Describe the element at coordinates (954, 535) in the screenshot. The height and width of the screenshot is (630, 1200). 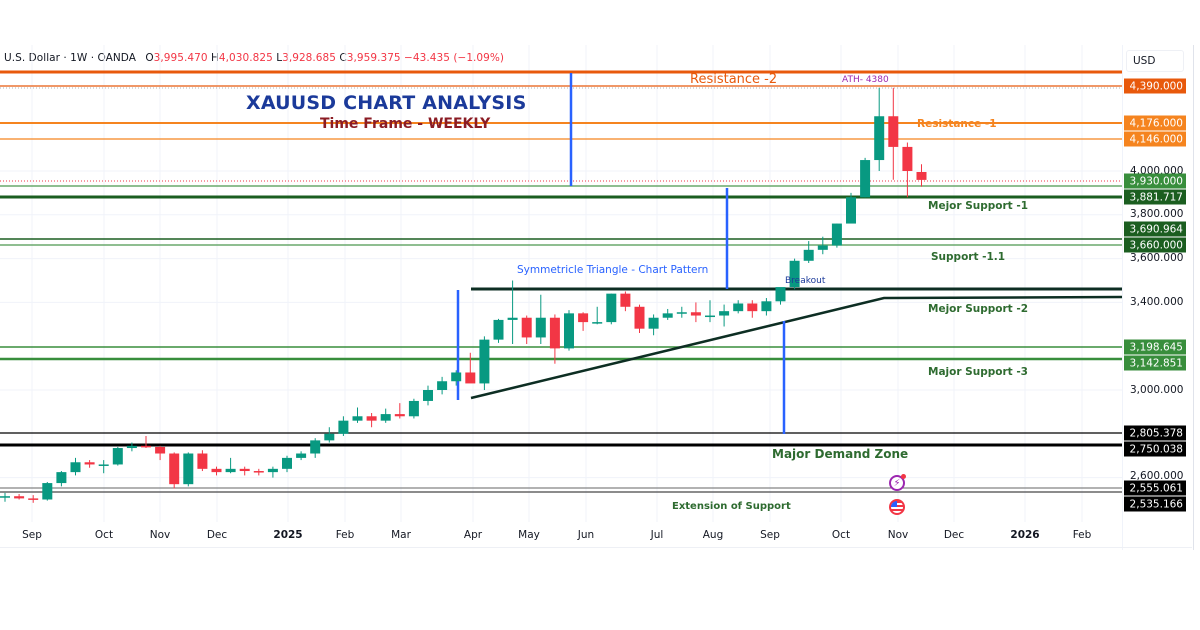
I see `time-label: Dec` at that location.